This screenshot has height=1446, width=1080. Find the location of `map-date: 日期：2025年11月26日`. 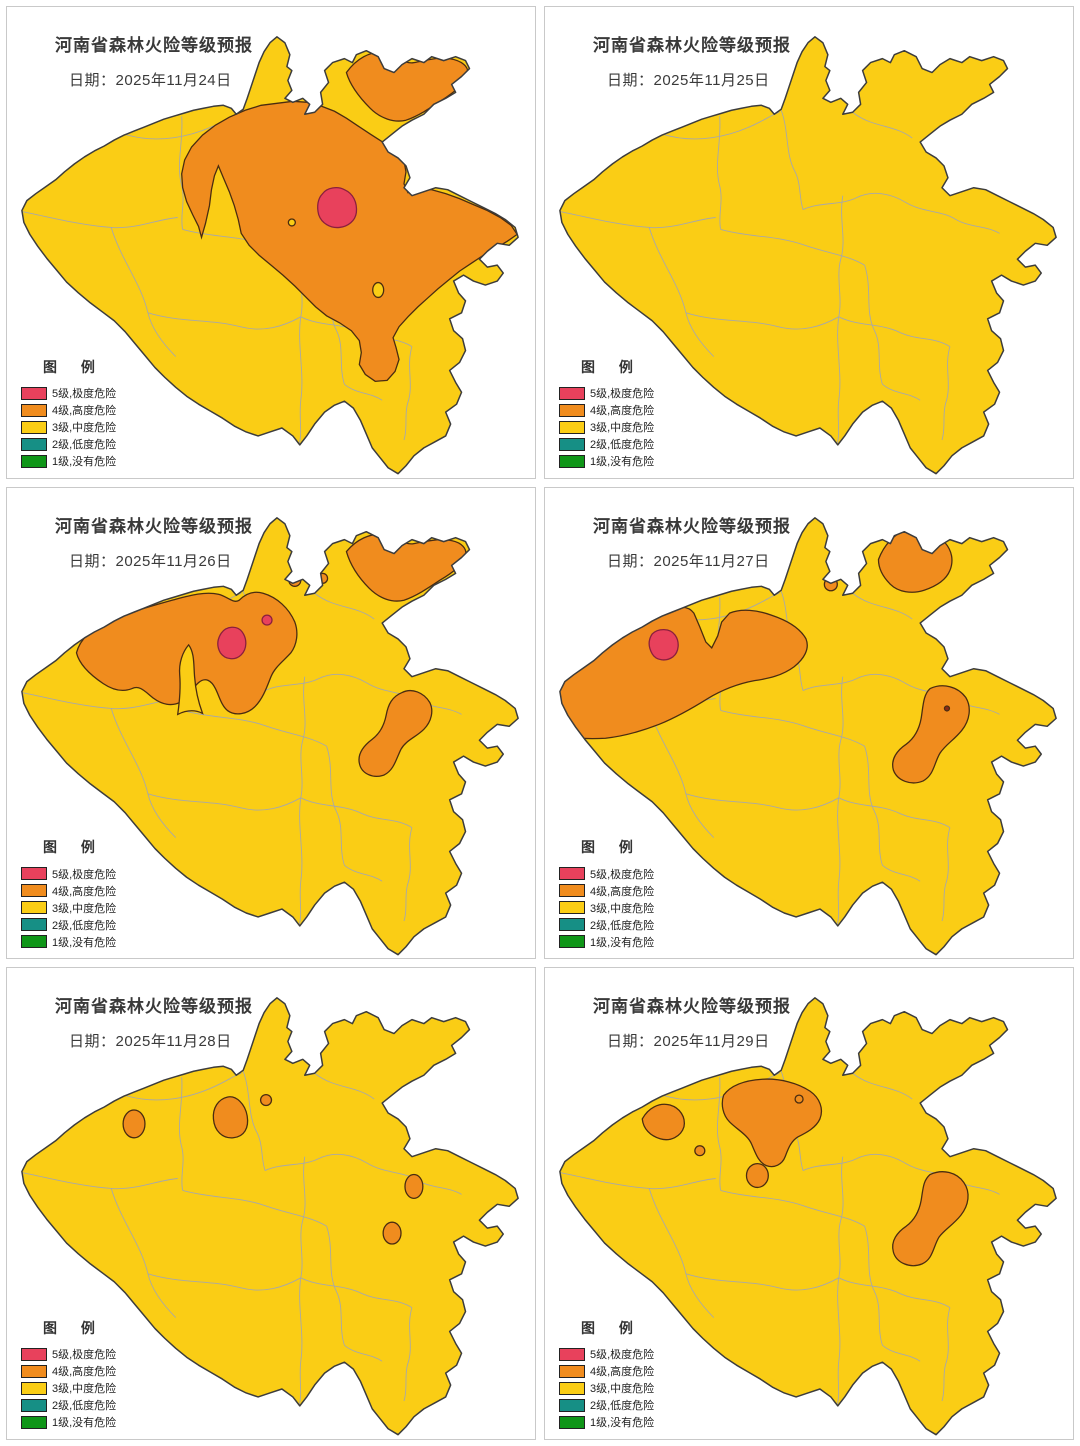

map-date: 日期：2025年11月26日 is located at coordinates (150, 561).